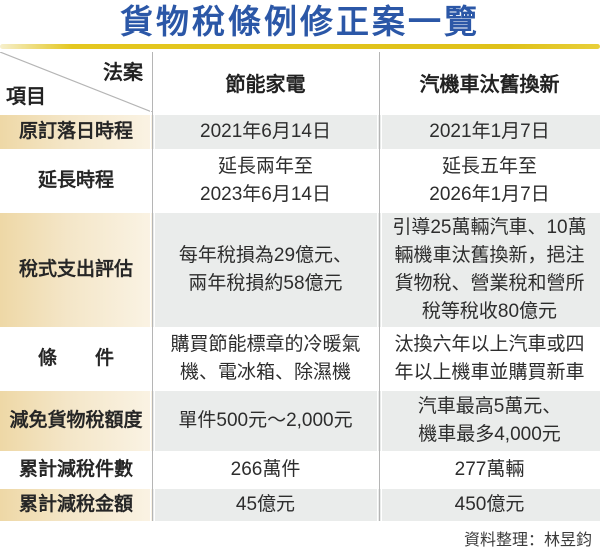  I want to click on table-row-original-sunset-date: 原訂落日時程 2021年6月14日 2021年1月7日, so click(300, 132).